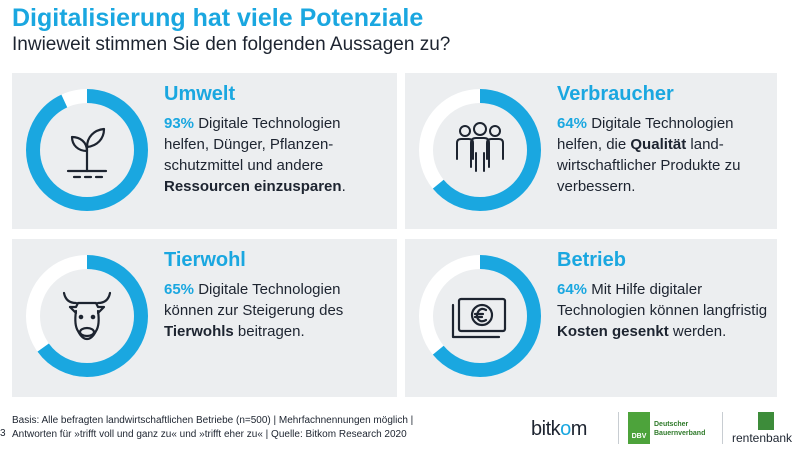 The width and height of the screenshot is (800, 462). Describe the element at coordinates (218, 18) in the screenshot. I see `page-title: Digitalisierung hat viele Potenziale` at that location.